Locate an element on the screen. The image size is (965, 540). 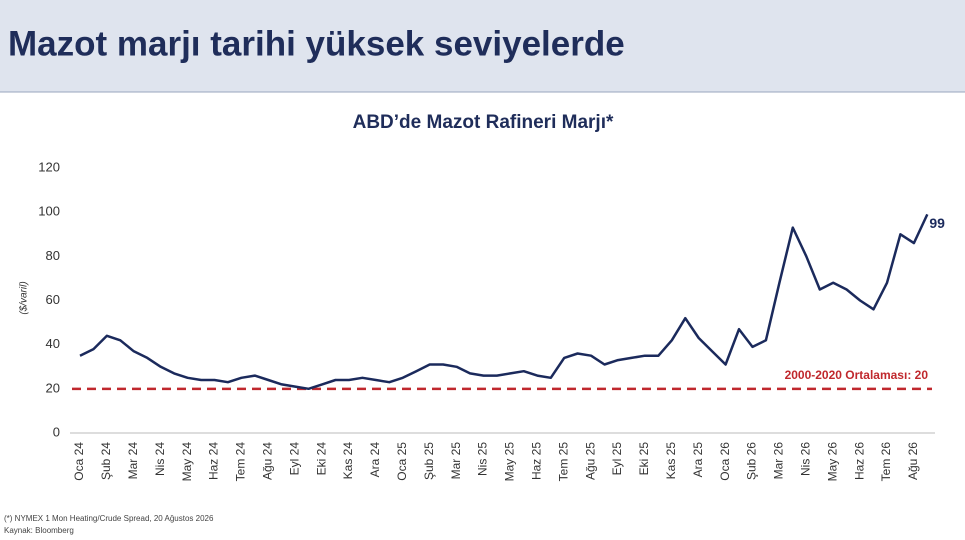
x-tick-label: Mar 25 is located at coordinates (456, 461).